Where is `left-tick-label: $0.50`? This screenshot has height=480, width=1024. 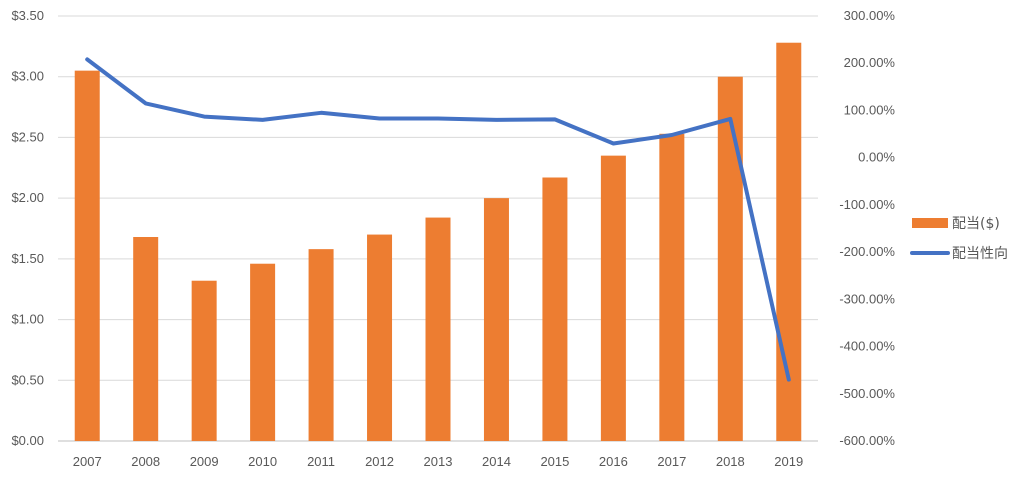 left-tick-label: $0.50 is located at coordinates (27, 379).